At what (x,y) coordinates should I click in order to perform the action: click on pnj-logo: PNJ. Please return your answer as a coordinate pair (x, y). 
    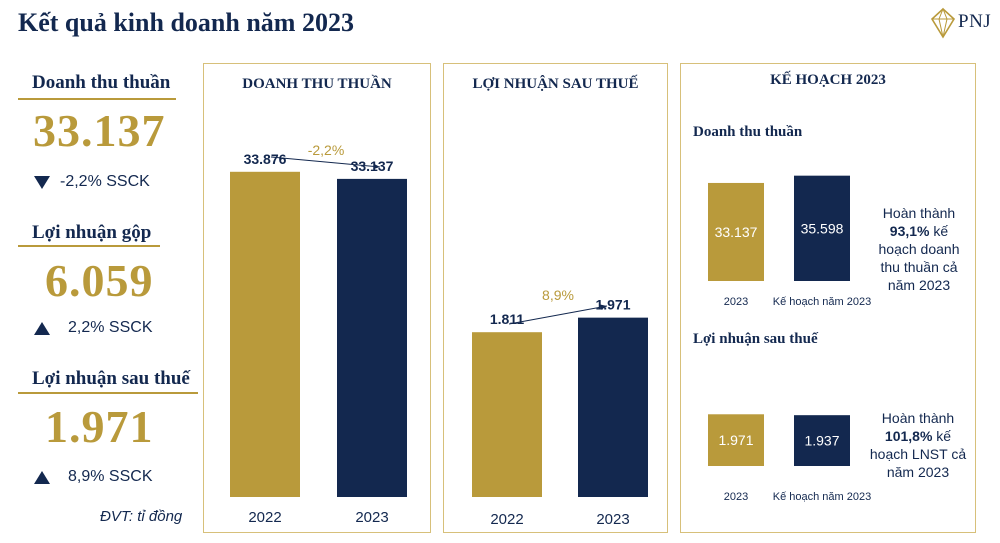
    Looking at the image, I should click on (962, 23).